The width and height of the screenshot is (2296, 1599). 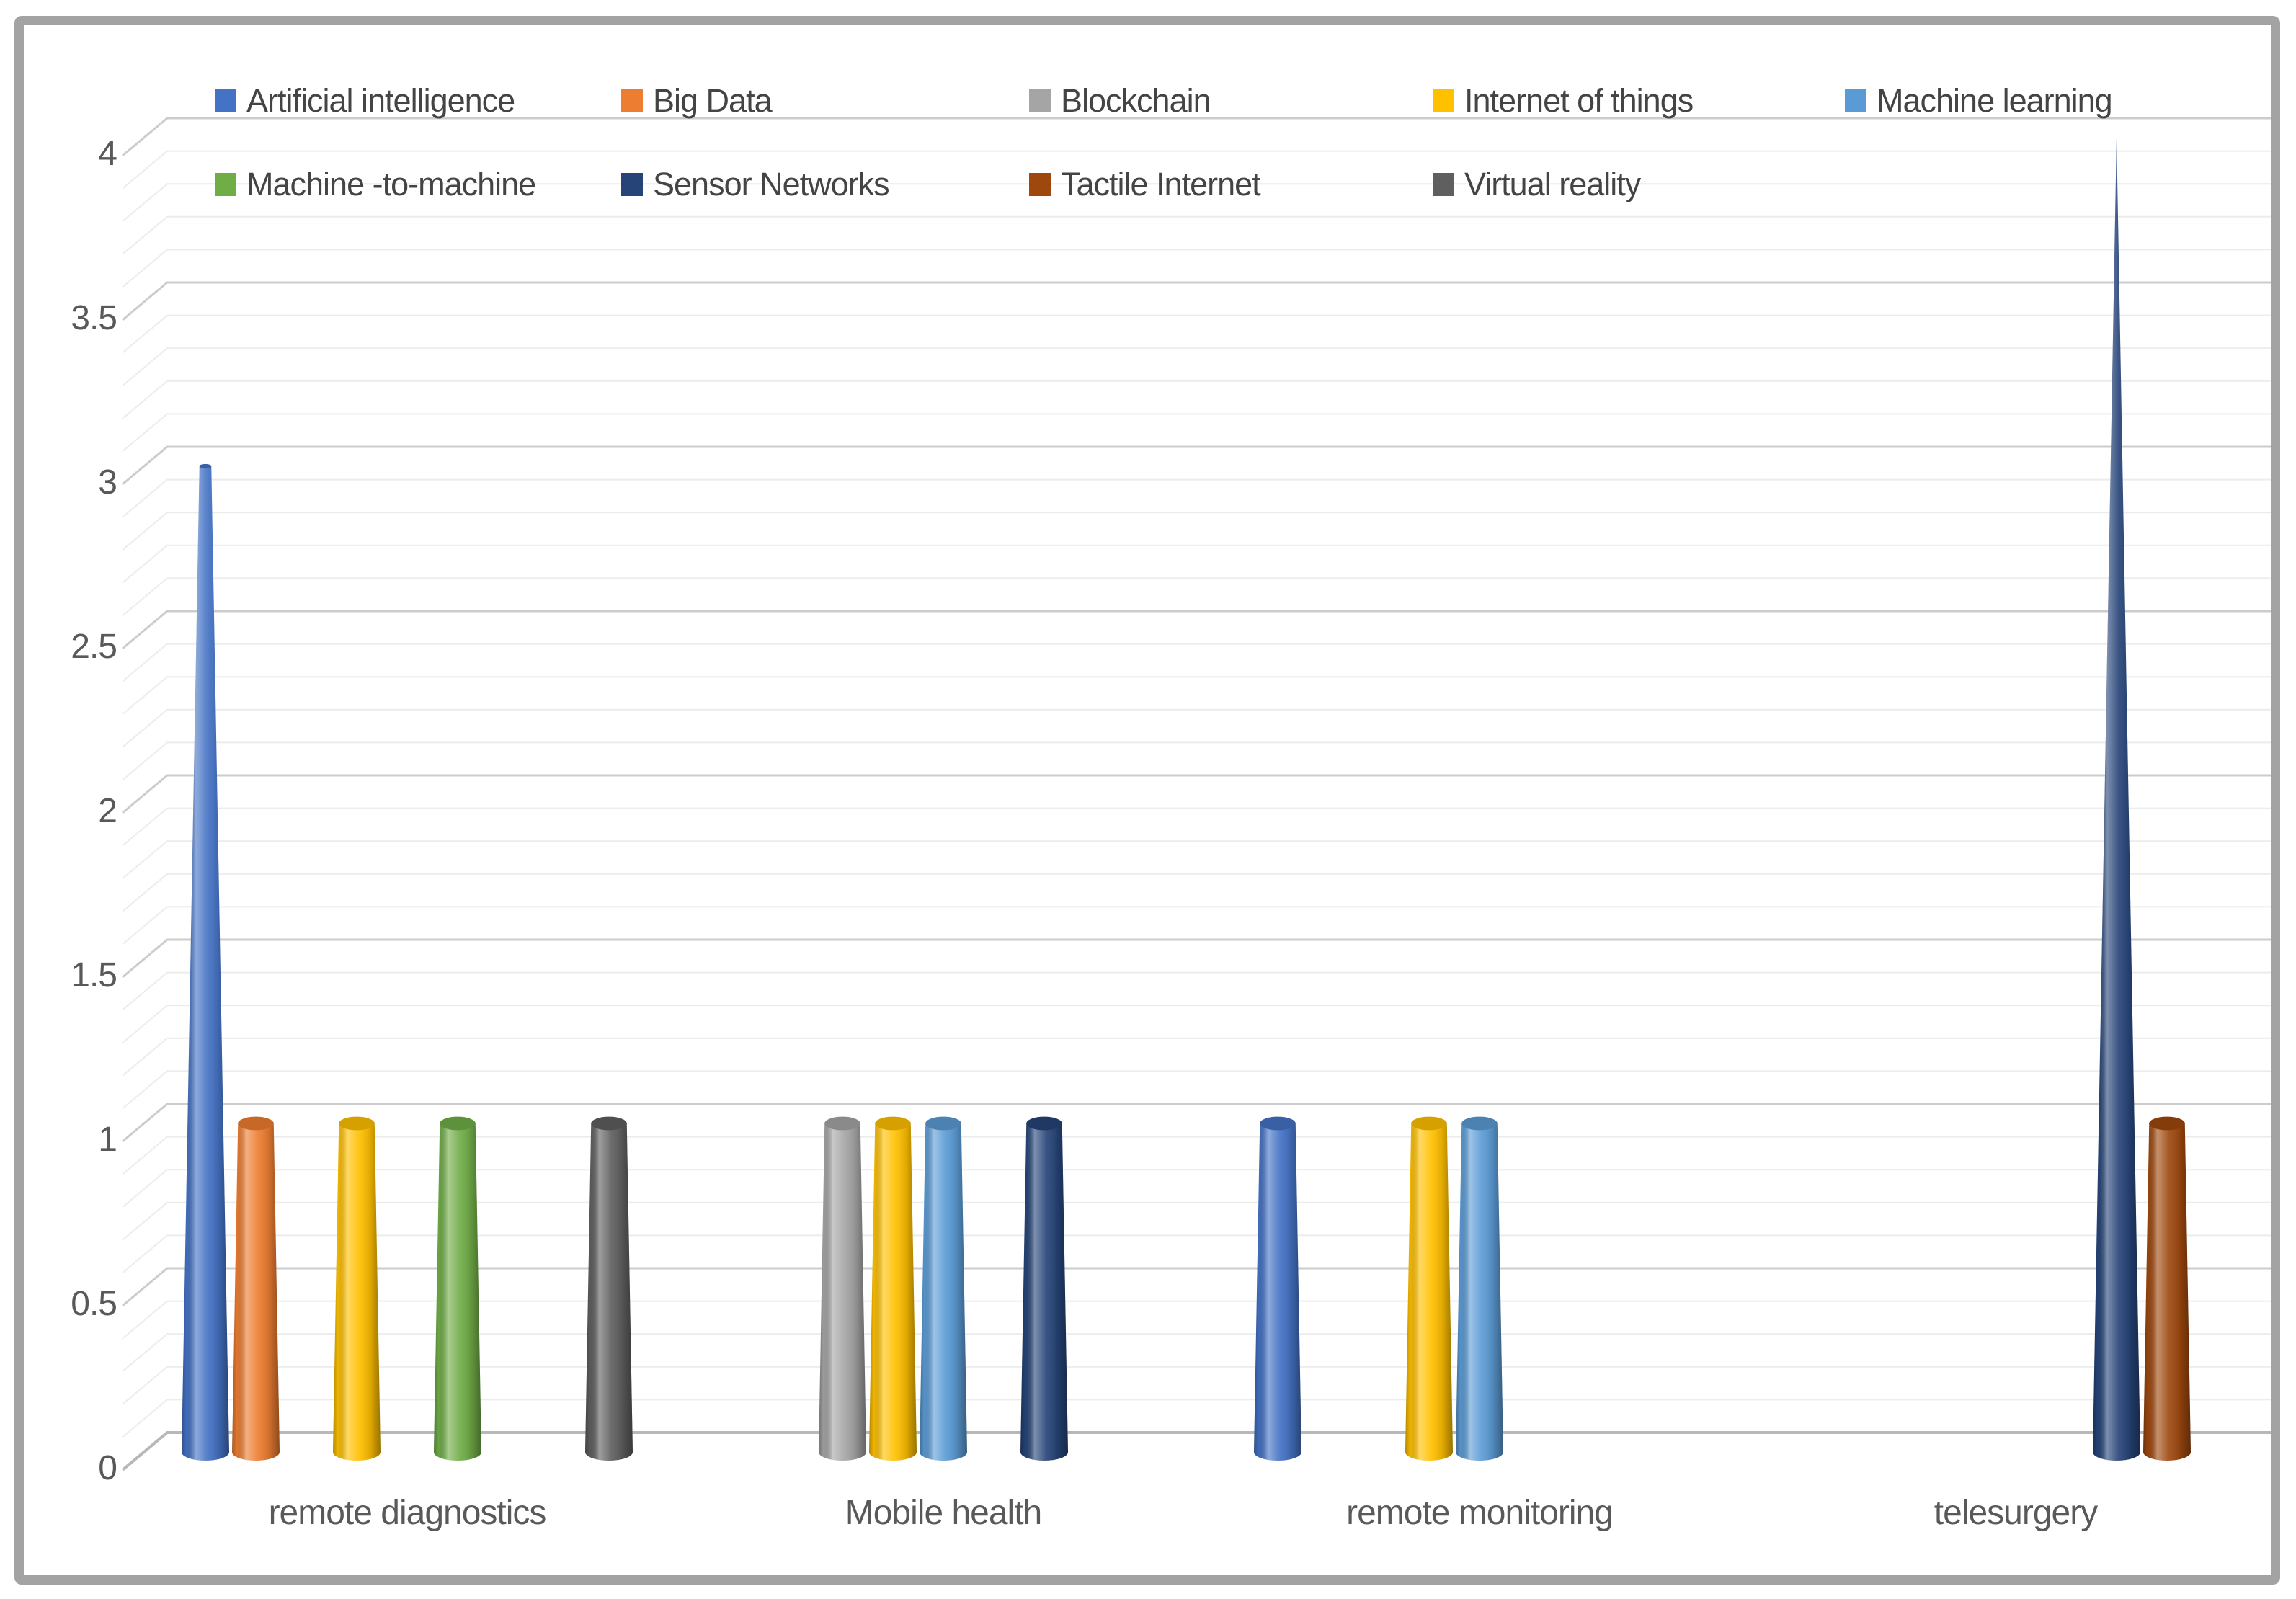 I want to click on legend-label: Blockchain, so click(x=1136, y=100).